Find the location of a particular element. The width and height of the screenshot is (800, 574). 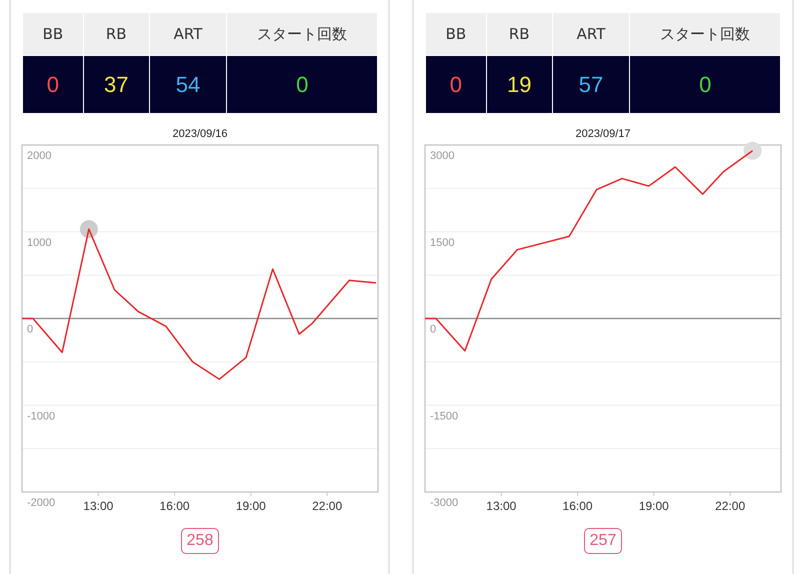

y-tick-label: 2000 is located at coordinates (39, 156).